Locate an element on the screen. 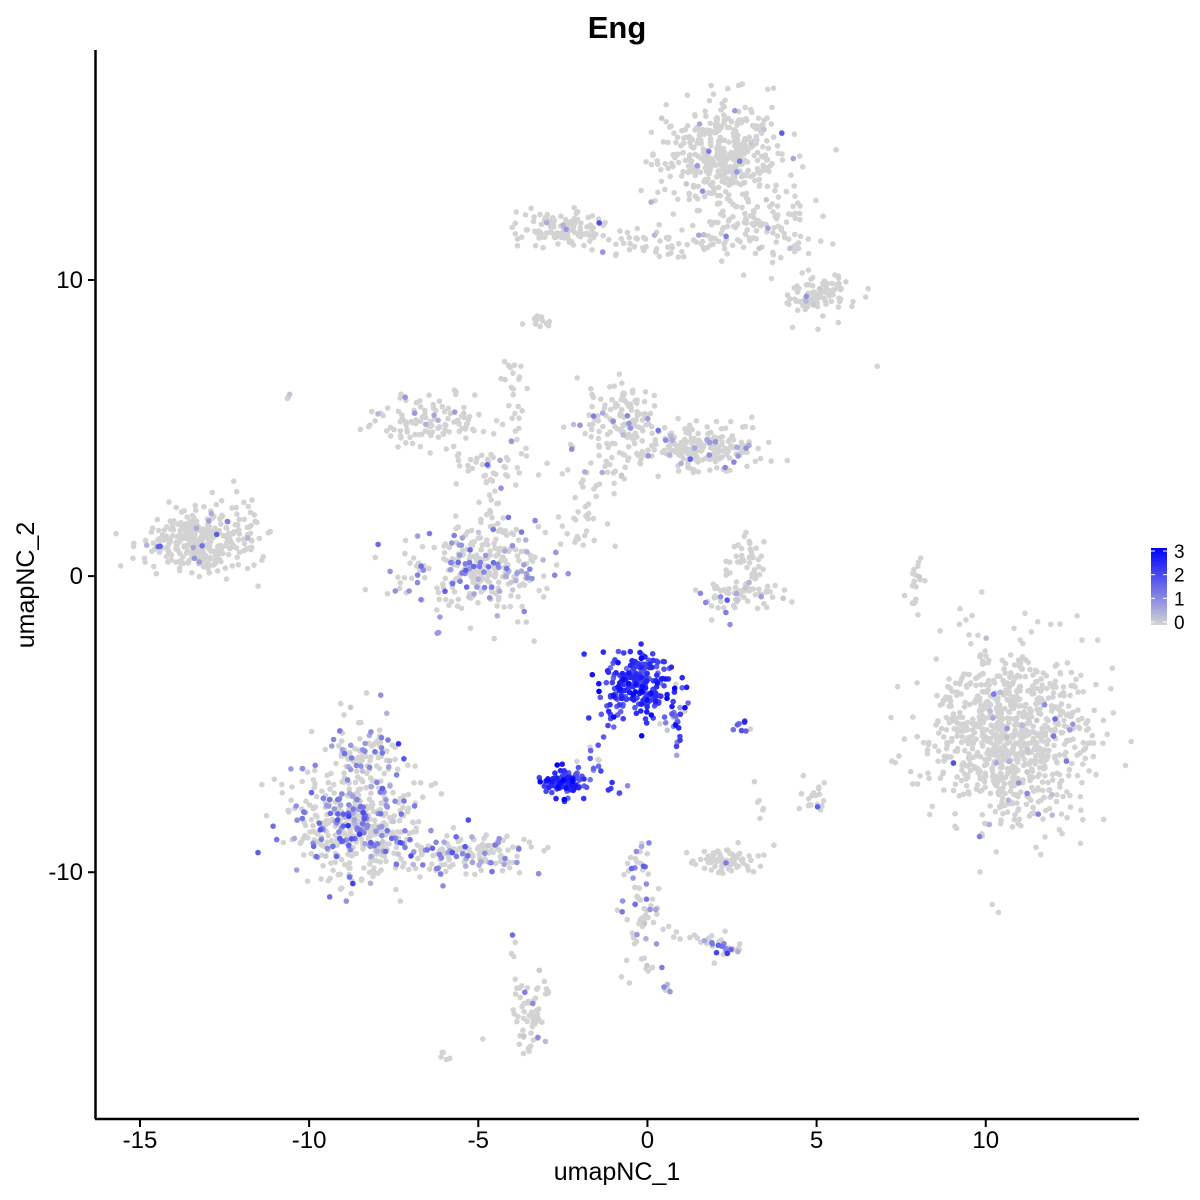 The height and width of the screenshot is (1200, 1200). y-tick-label: -10 is located at coordinates (65, 872).